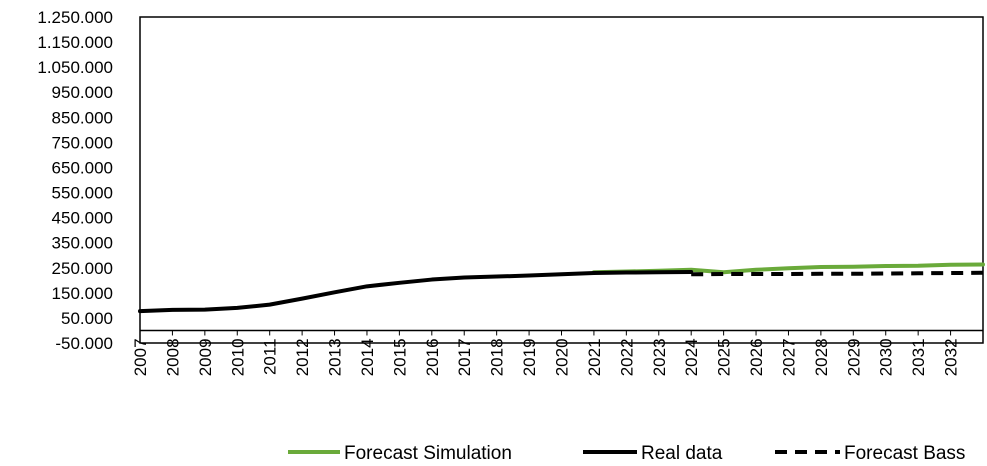 This screenshot has width=987, height=466. I want to click on x-tick-label: 2011, so click(270, 356).